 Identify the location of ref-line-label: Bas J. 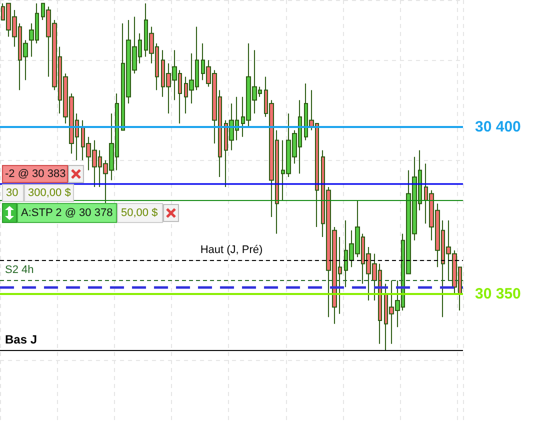
(21, 339).